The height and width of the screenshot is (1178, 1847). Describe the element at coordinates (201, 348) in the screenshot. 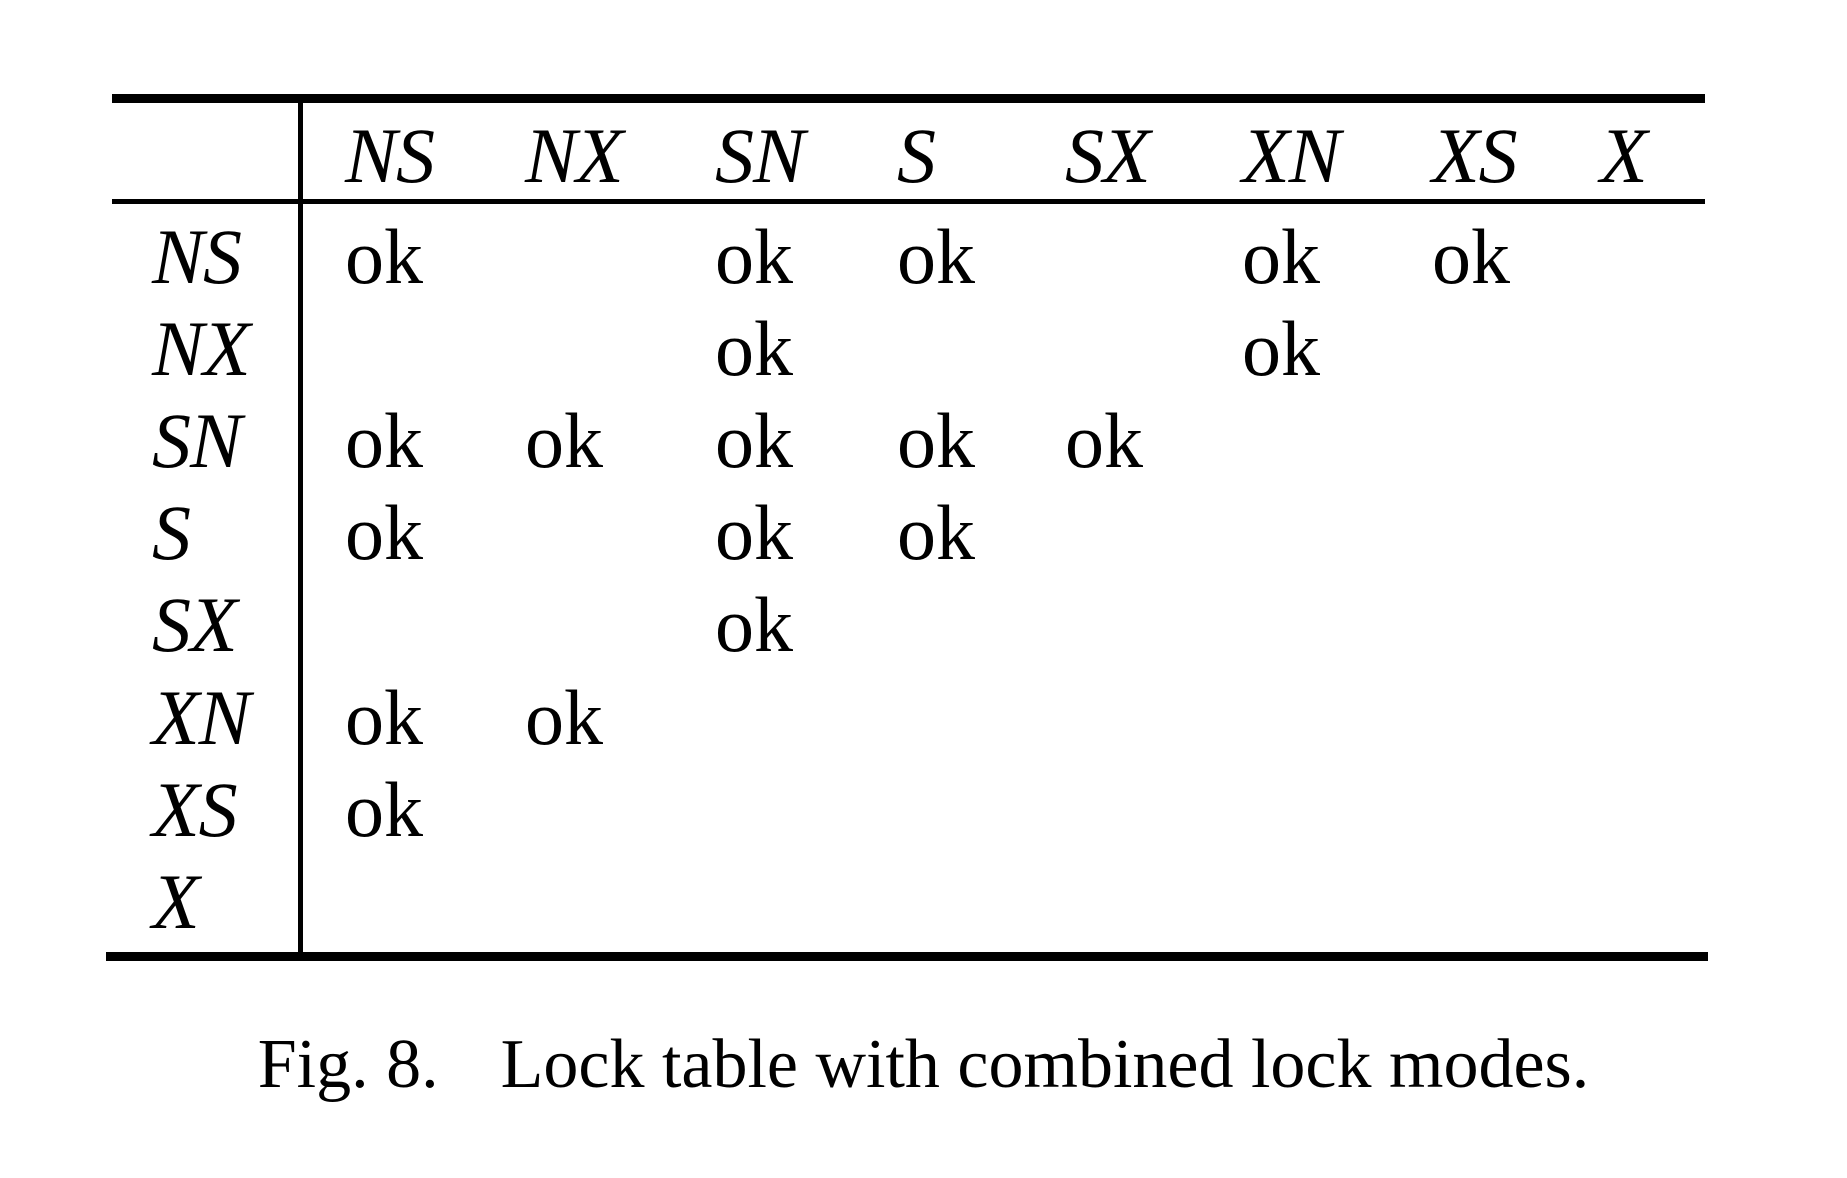

I see `row-header: NX` at that location.